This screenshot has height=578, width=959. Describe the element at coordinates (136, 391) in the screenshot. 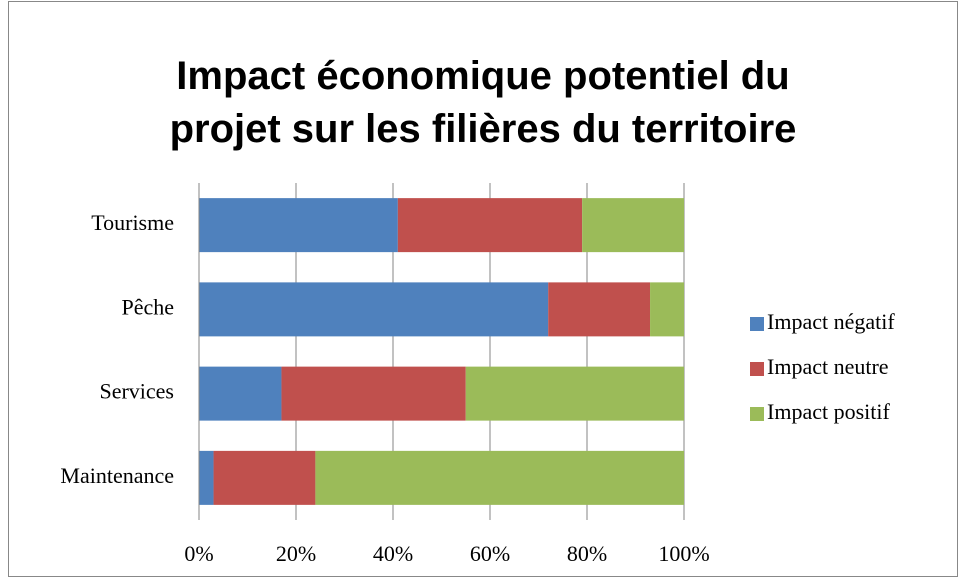

I see `y-tick-label: Services` at that location.